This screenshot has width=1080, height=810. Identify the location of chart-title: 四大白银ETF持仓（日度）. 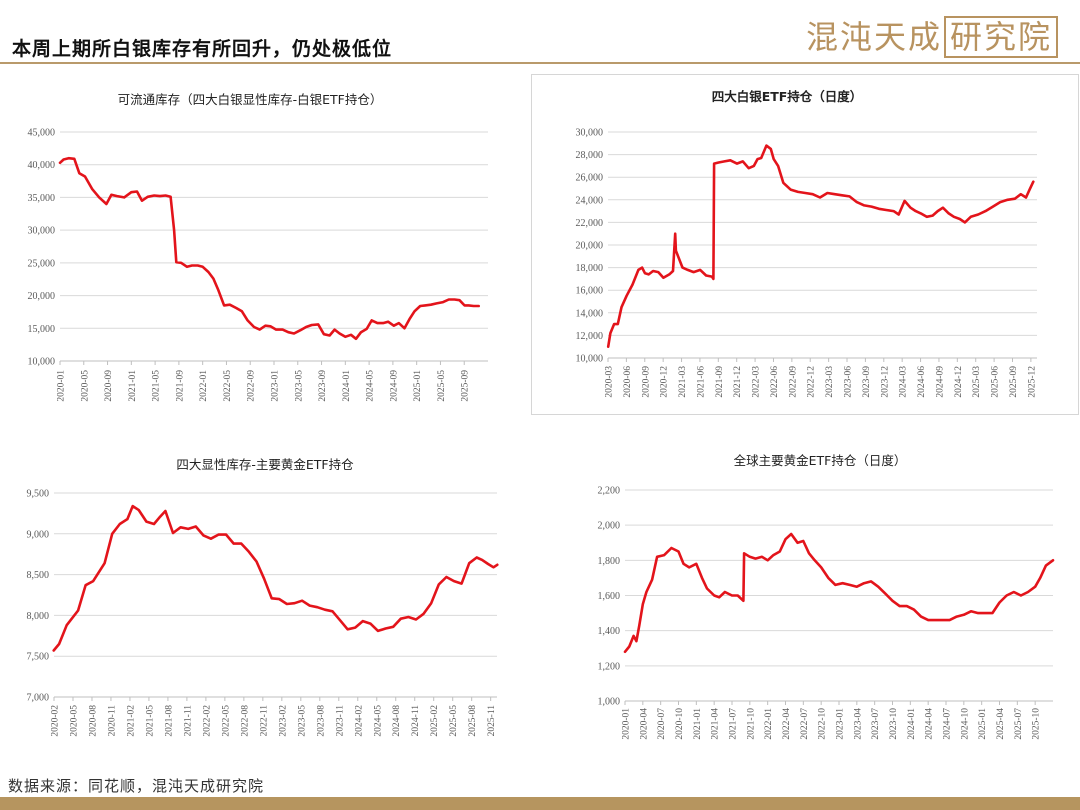
(787, 96).